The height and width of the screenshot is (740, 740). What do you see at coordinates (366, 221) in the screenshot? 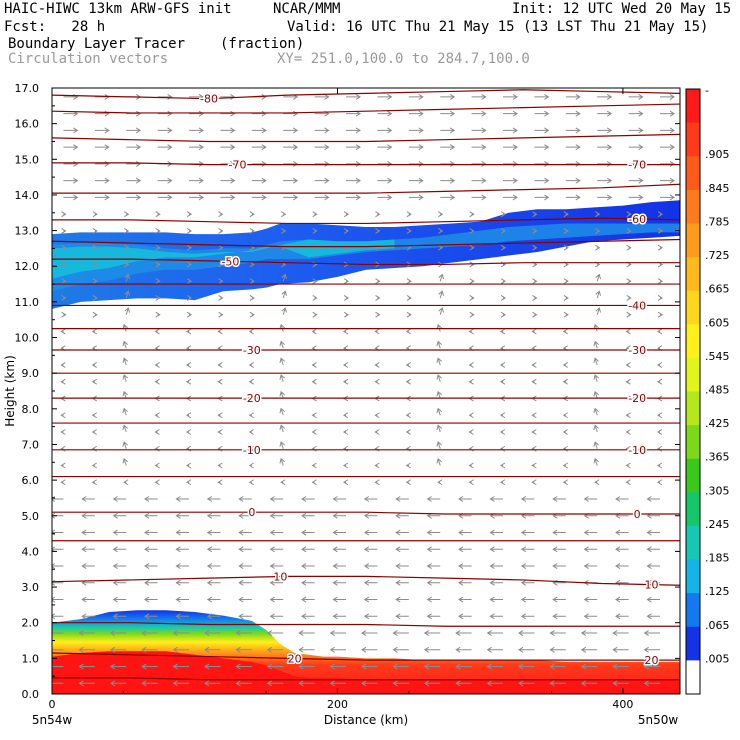
I see `contour-line` at bounding box center [366, 221].